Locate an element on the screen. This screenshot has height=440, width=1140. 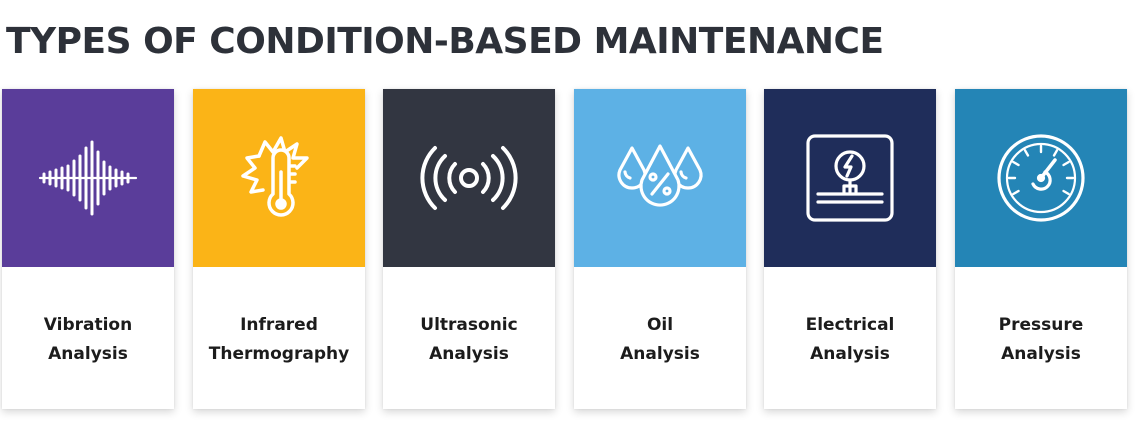
thermometer-icon is located at coordinates (275, 176).